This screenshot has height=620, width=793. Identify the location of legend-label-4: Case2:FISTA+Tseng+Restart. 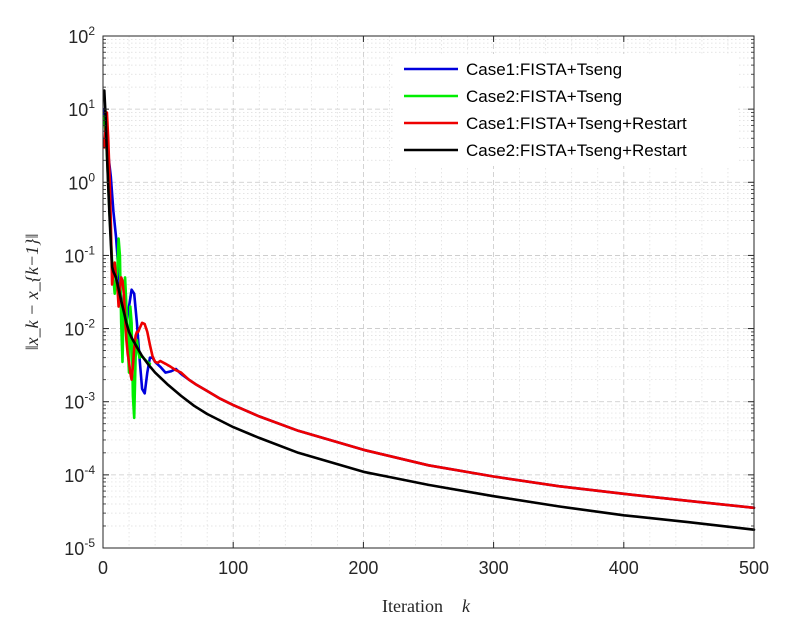
(576, 150).